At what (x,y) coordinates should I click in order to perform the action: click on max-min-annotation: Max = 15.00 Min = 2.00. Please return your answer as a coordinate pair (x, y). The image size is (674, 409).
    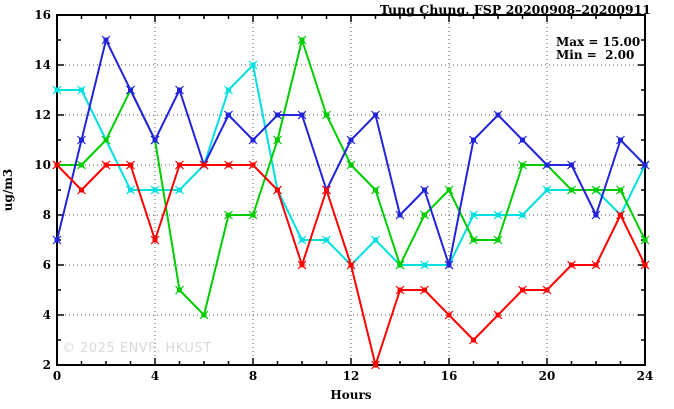
    Looking at the image, I should click on (598, 49).